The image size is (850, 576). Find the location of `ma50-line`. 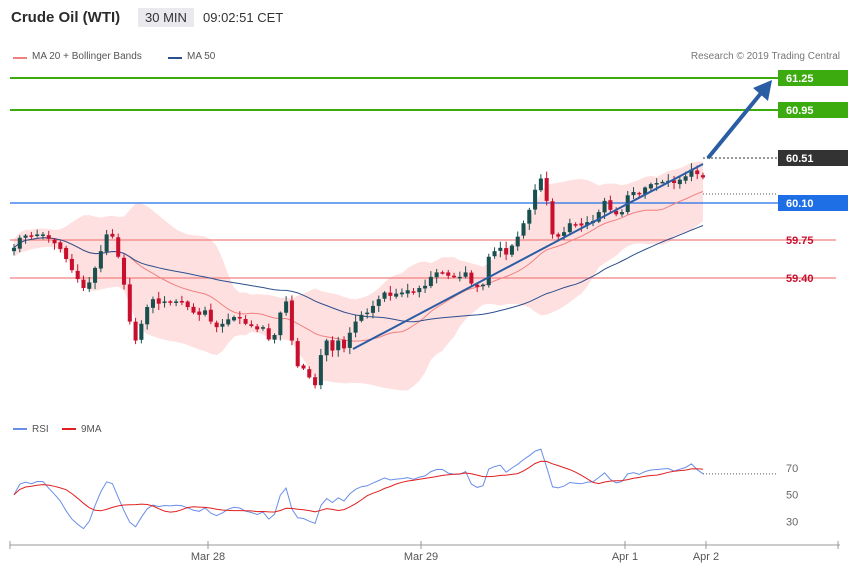

ma50-line is located at coordinates (358, 274).